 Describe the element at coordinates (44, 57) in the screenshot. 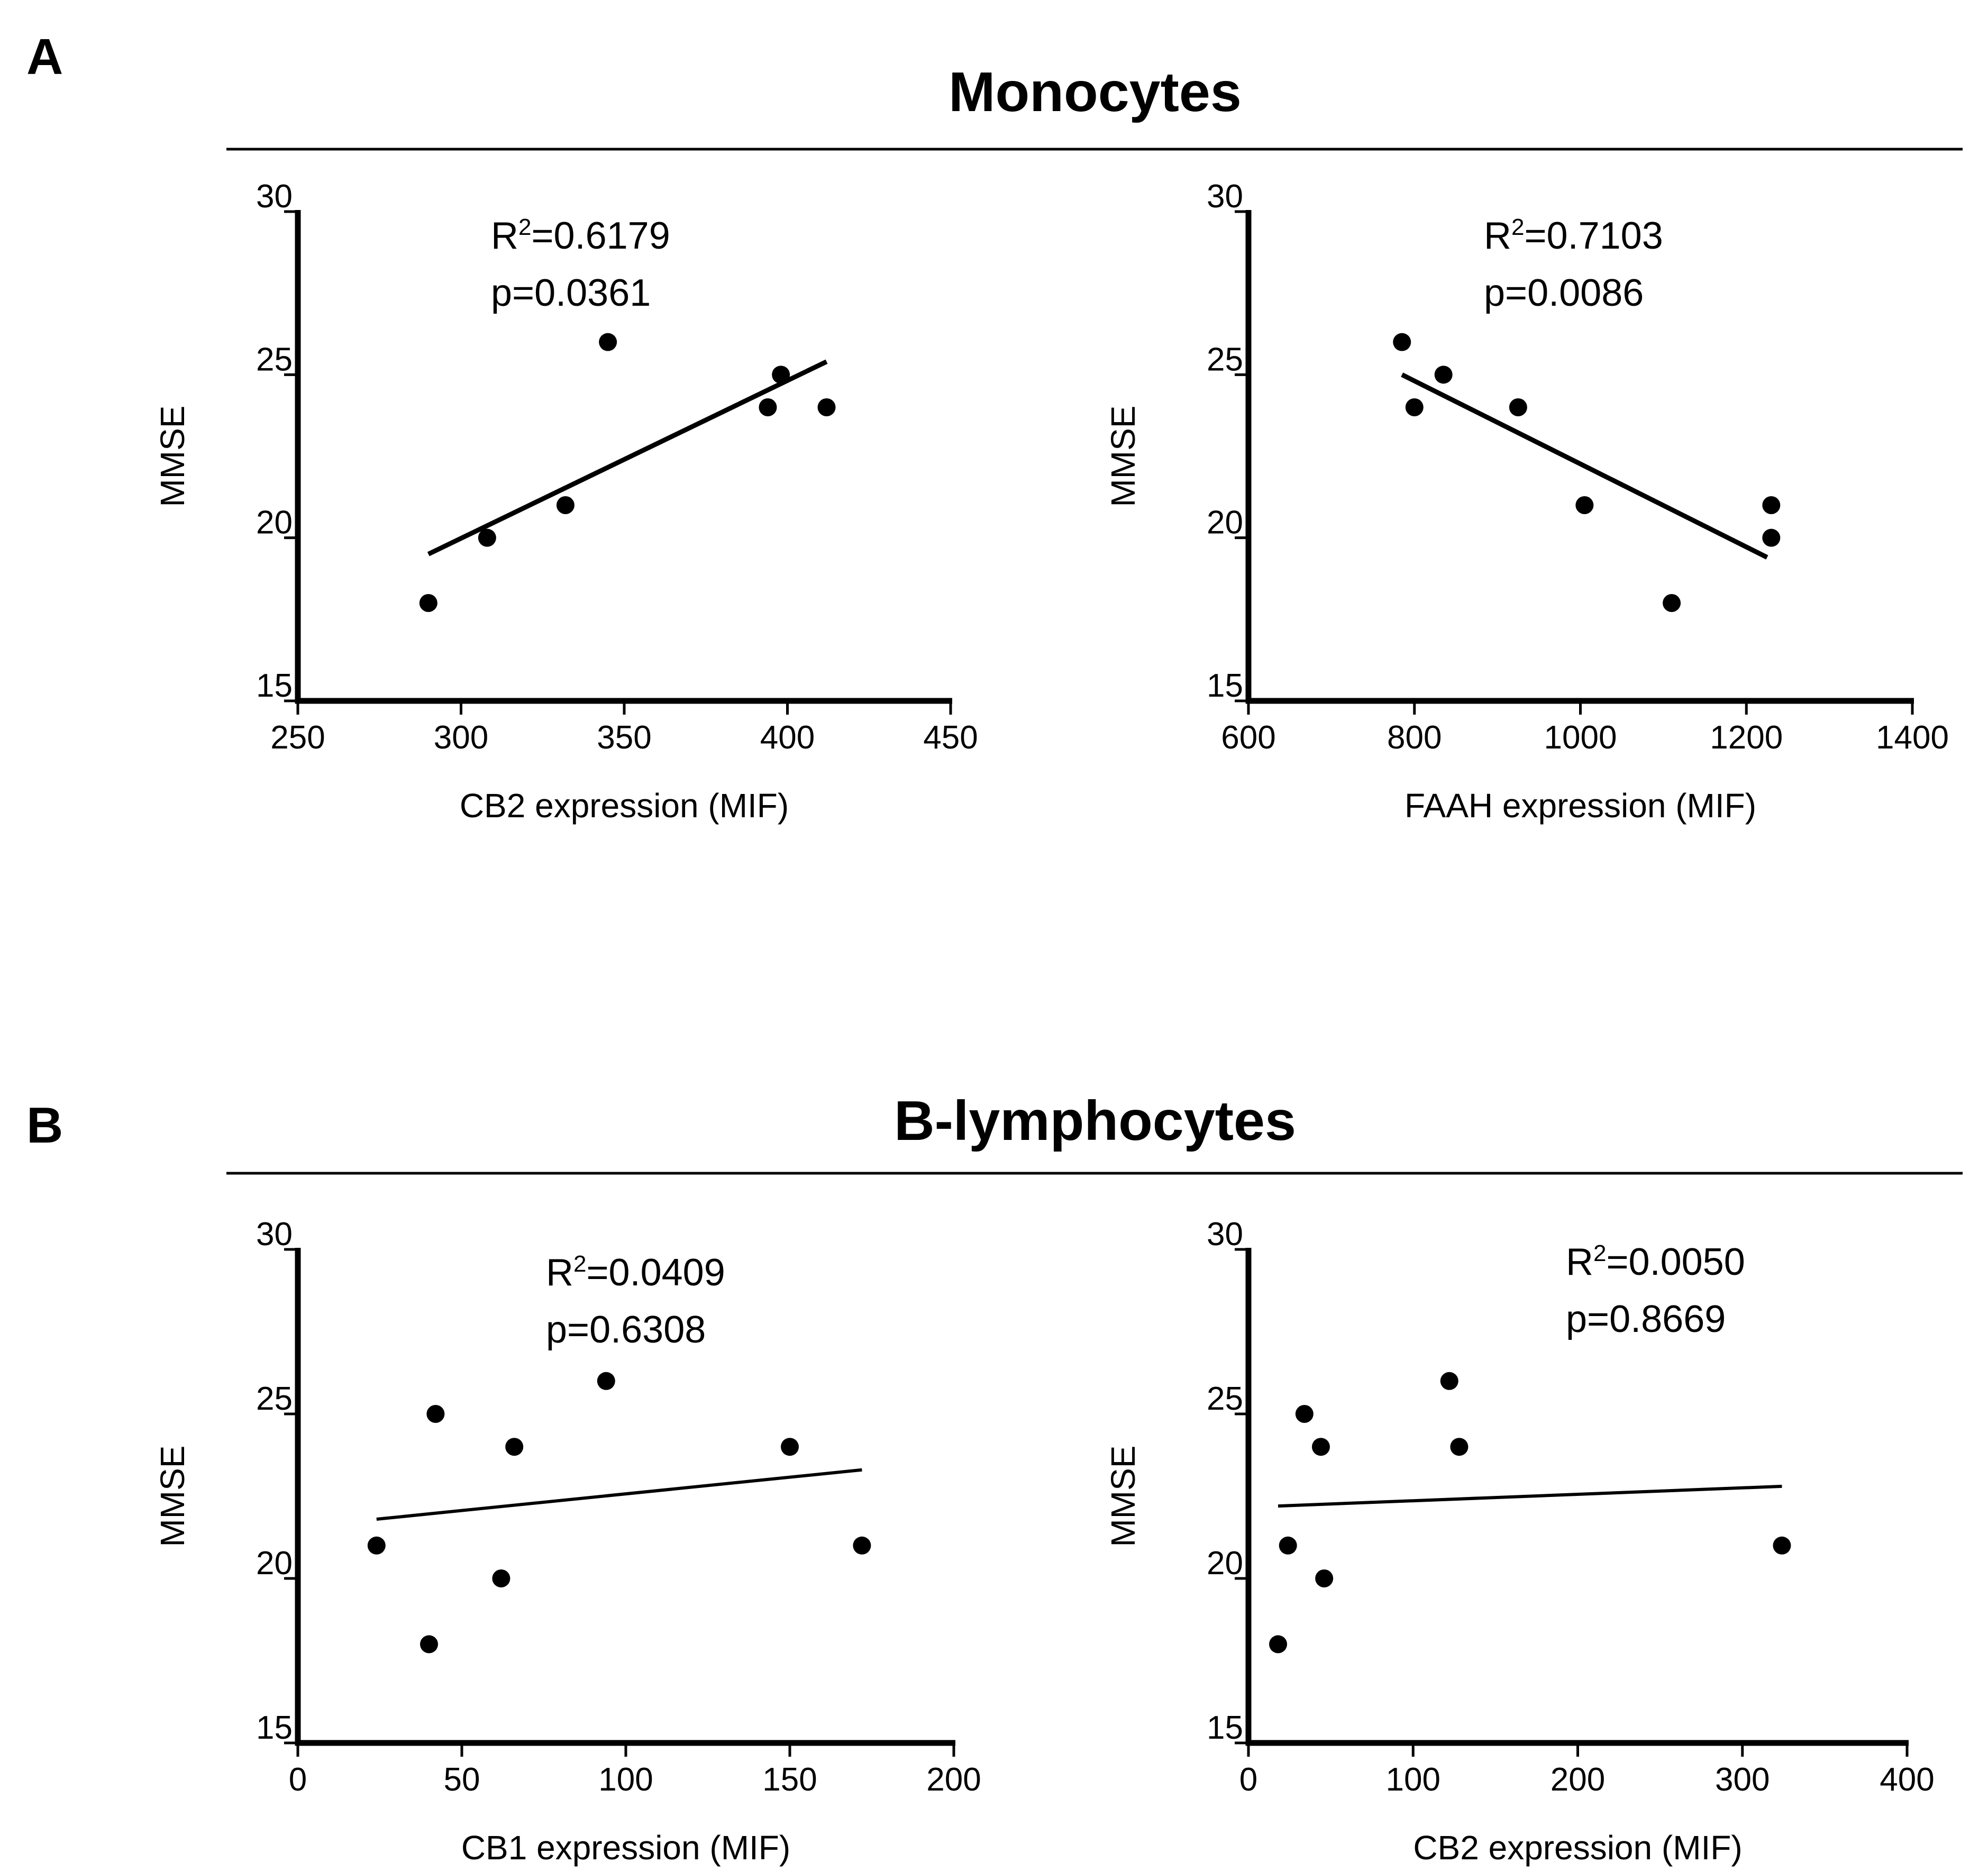

I see `panel-letter-a: A` at that location.